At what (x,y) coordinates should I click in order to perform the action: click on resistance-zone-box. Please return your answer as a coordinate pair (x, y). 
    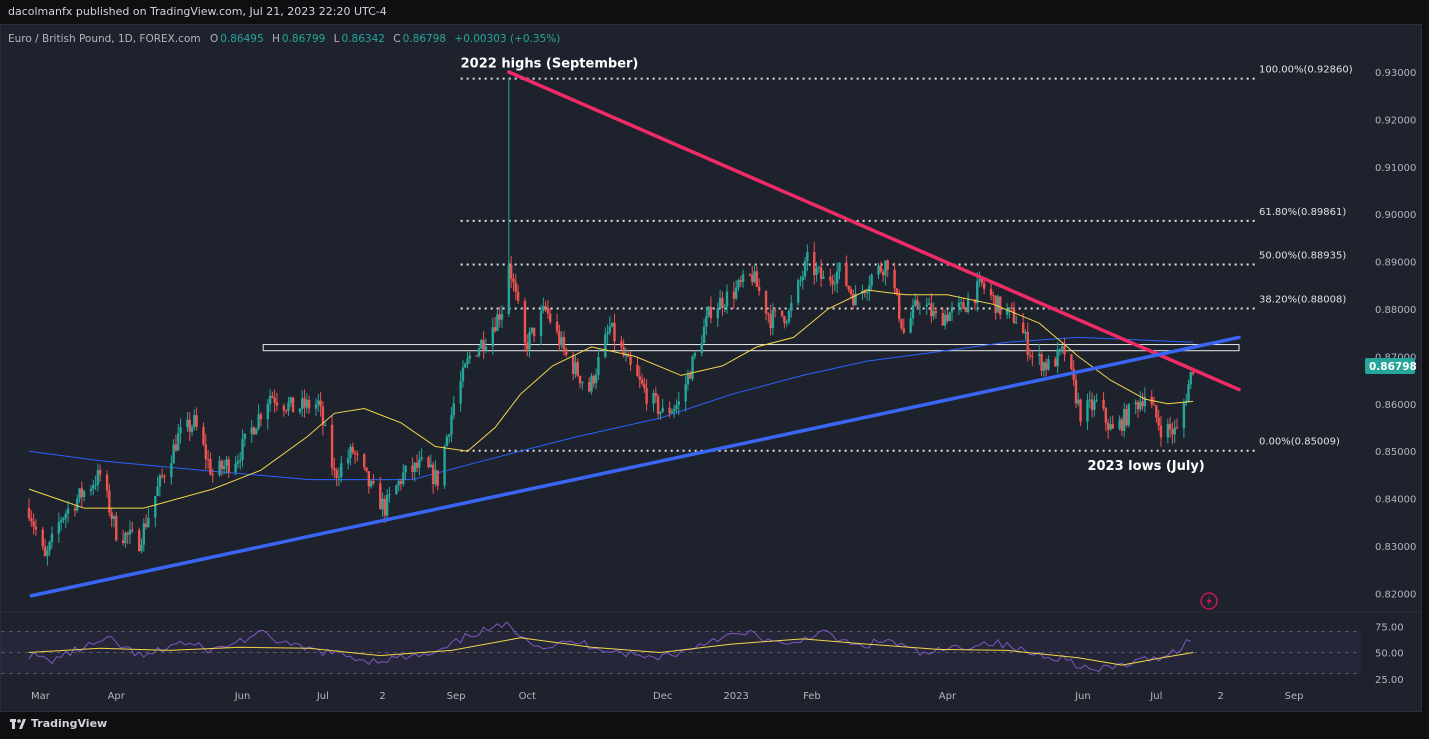
    Looking at the image, I should click on (751, 348).